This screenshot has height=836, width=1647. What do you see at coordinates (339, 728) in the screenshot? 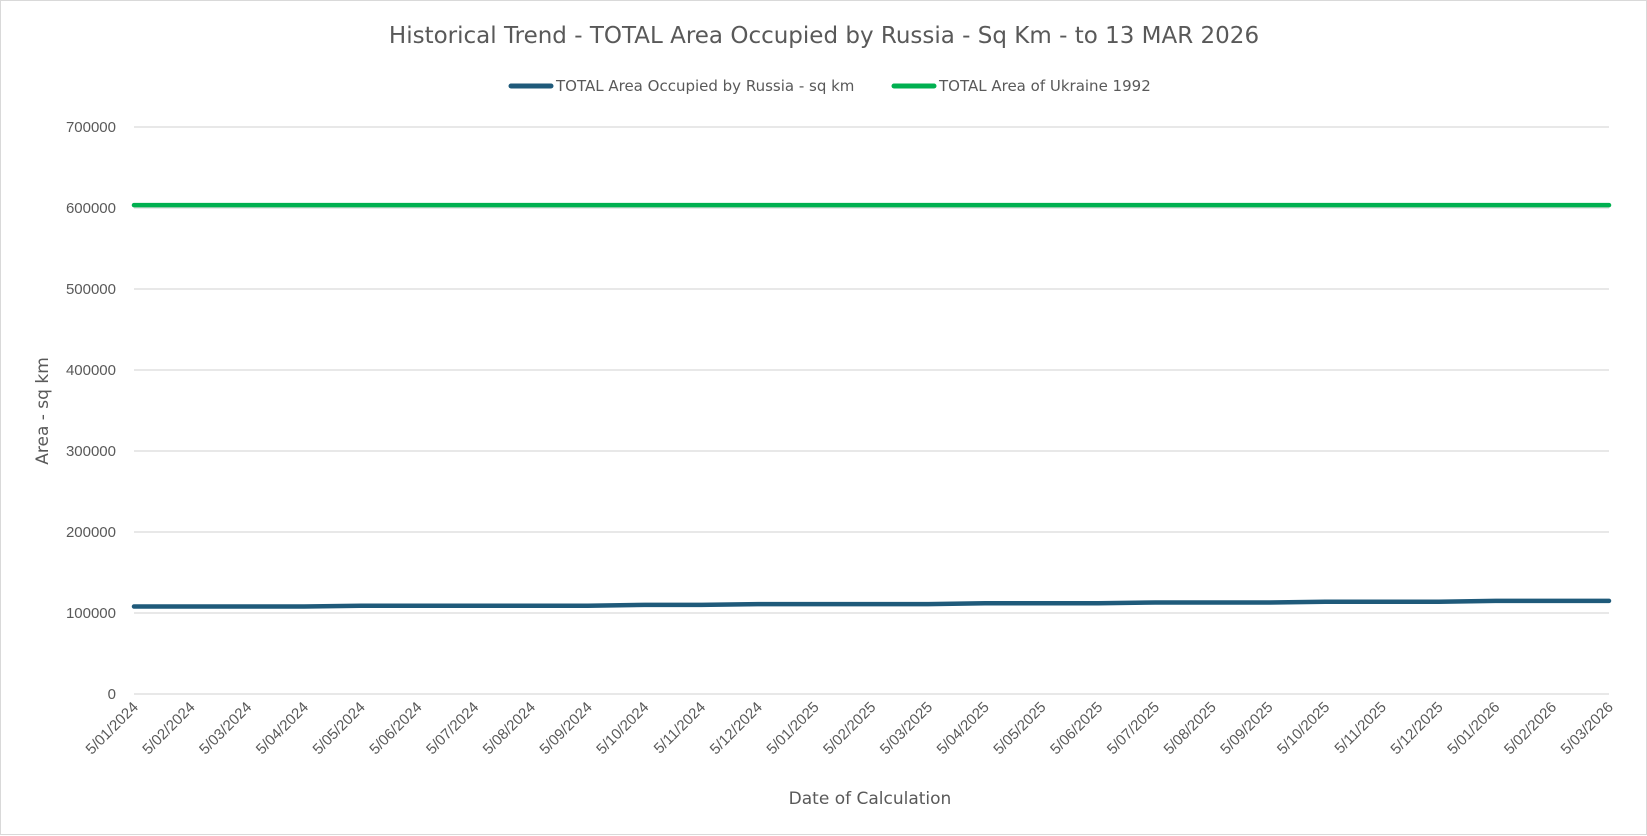
I see `x-tick-label: 5/05/2024` at bounding box center [339, 728].